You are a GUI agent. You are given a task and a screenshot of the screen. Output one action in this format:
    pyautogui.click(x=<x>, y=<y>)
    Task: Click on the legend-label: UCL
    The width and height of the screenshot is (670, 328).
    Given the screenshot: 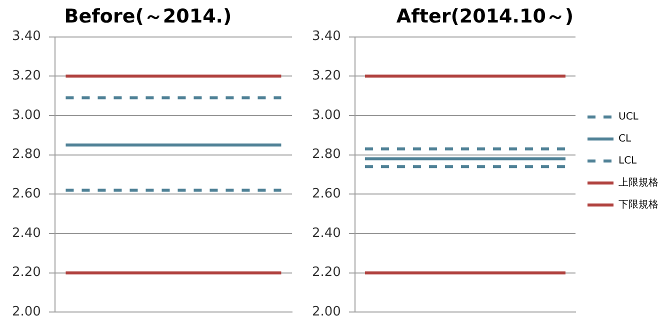 What is the action you would take?
    pyautogui.click(x=628, y=117)
    